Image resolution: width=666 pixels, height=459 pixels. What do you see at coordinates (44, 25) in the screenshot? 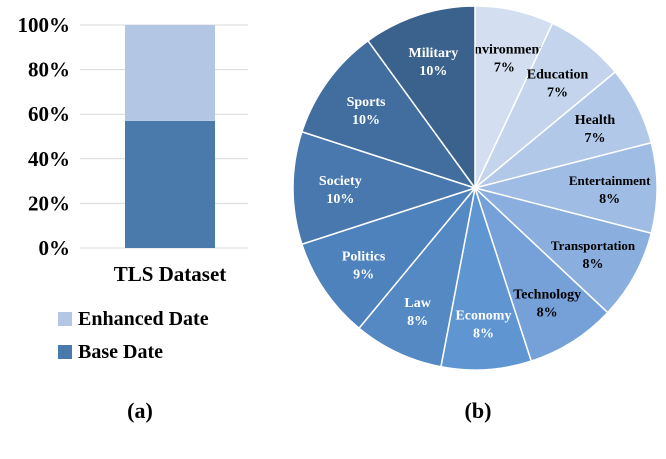
I see `y-tick-label: 100%` at bounding box center [44, 25].